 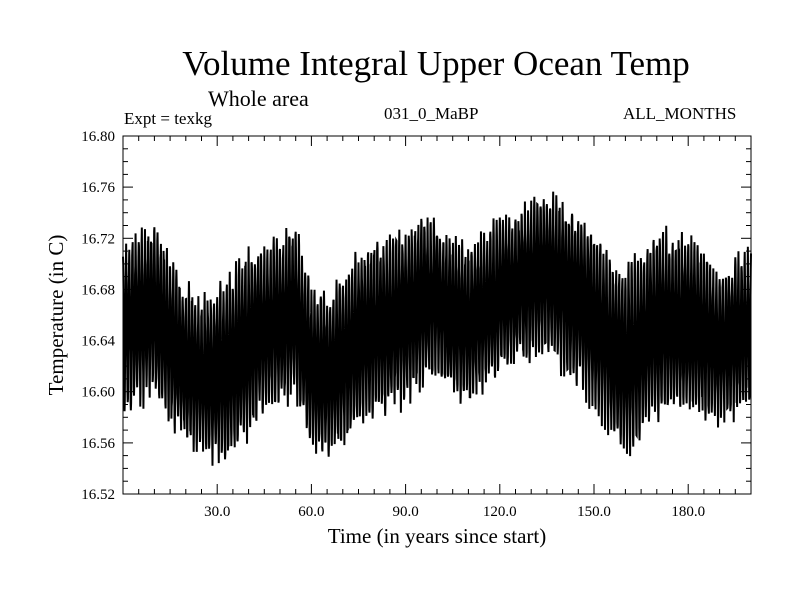 What do you see at coordinates (98, 188) in the screenshot?
I see `y-tick-label: 16.76` at bounding box center [98, 188].